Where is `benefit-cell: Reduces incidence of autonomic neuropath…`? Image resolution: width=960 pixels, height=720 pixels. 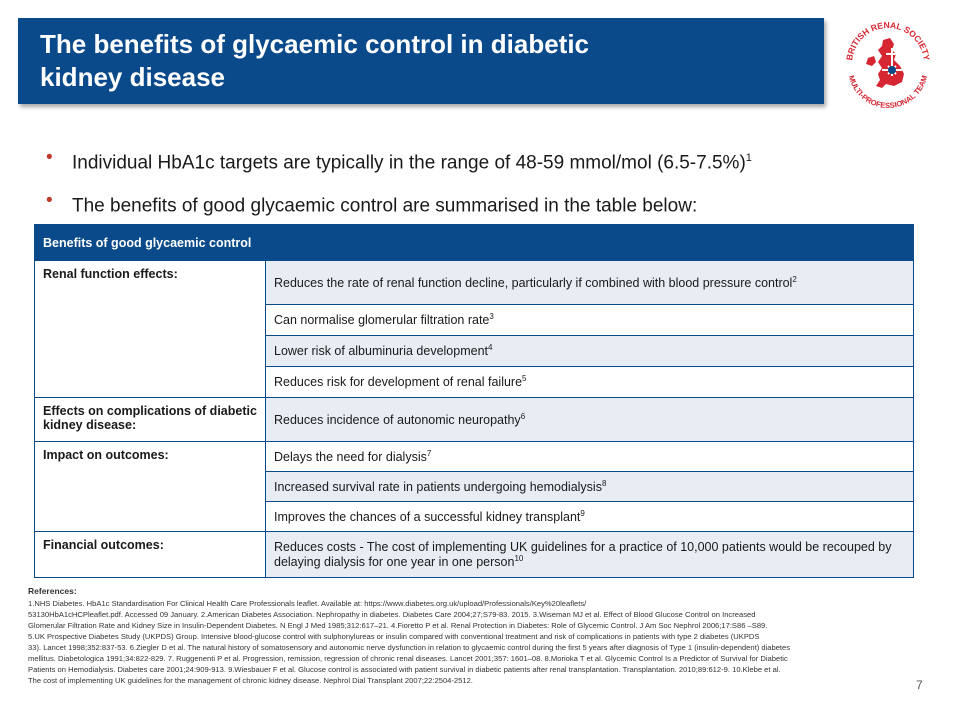
benefit-cell: Reduces incidence of autonomic neuropath… is located at coordinates (589, 419).